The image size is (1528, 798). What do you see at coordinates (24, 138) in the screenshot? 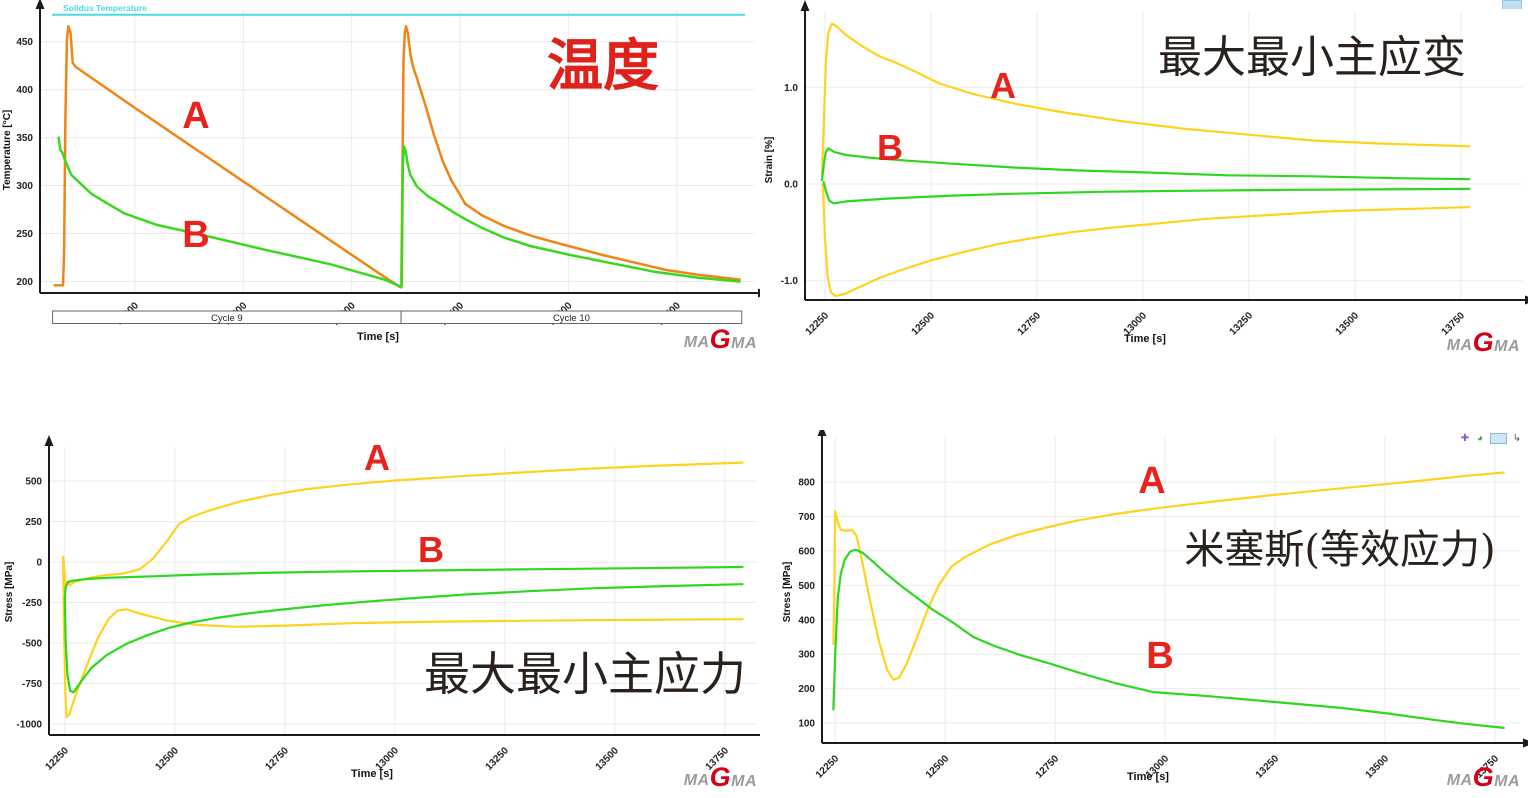
I see `y-tick-label: 350` at bounding box center [24, 138].